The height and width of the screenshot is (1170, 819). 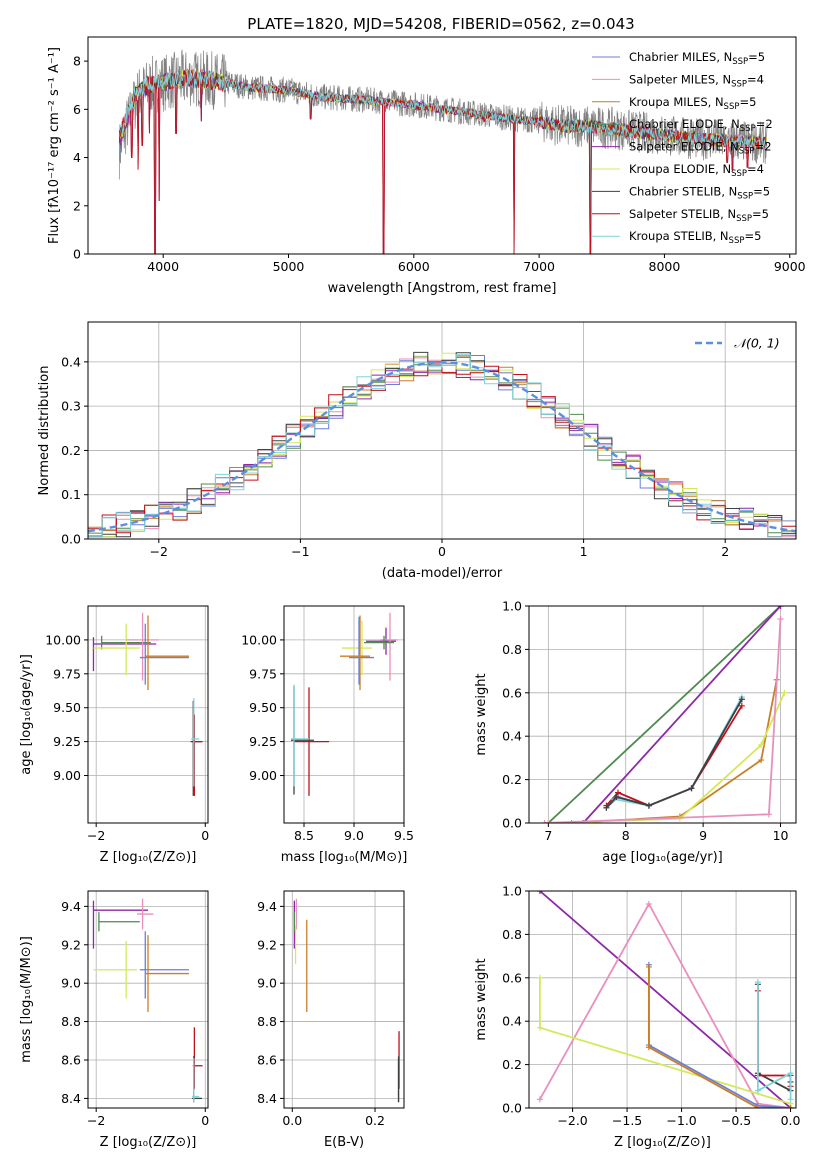 What do you see at coordinates (442, 551) in the screenshot?
I see `x-tick-label: 0` at bounding box center [442, 551].